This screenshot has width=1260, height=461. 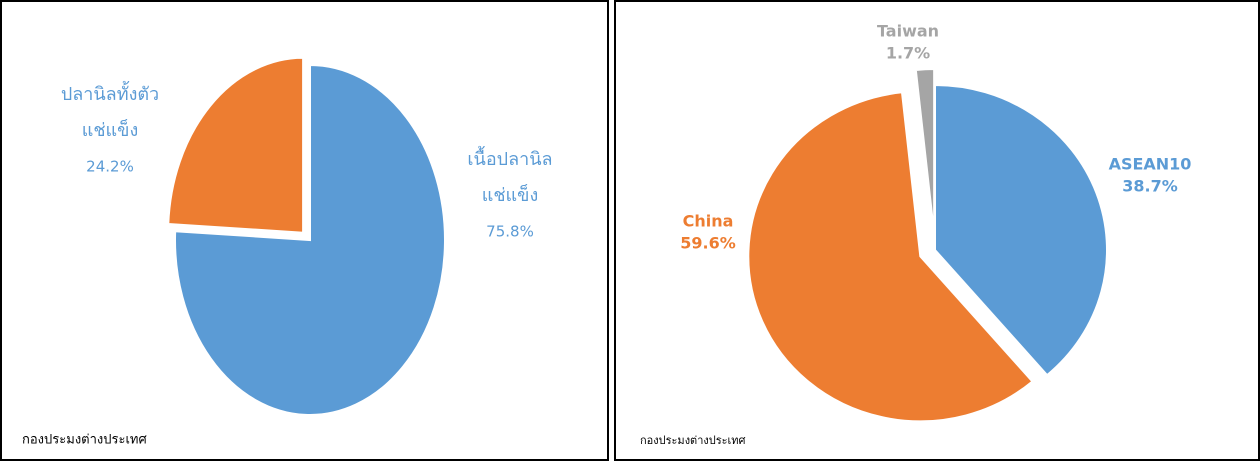 What do you see at coordinates (1150, 164) in the screenshot?
I see `slice-label: ASEAN10` at bounding box center [1150, 164].